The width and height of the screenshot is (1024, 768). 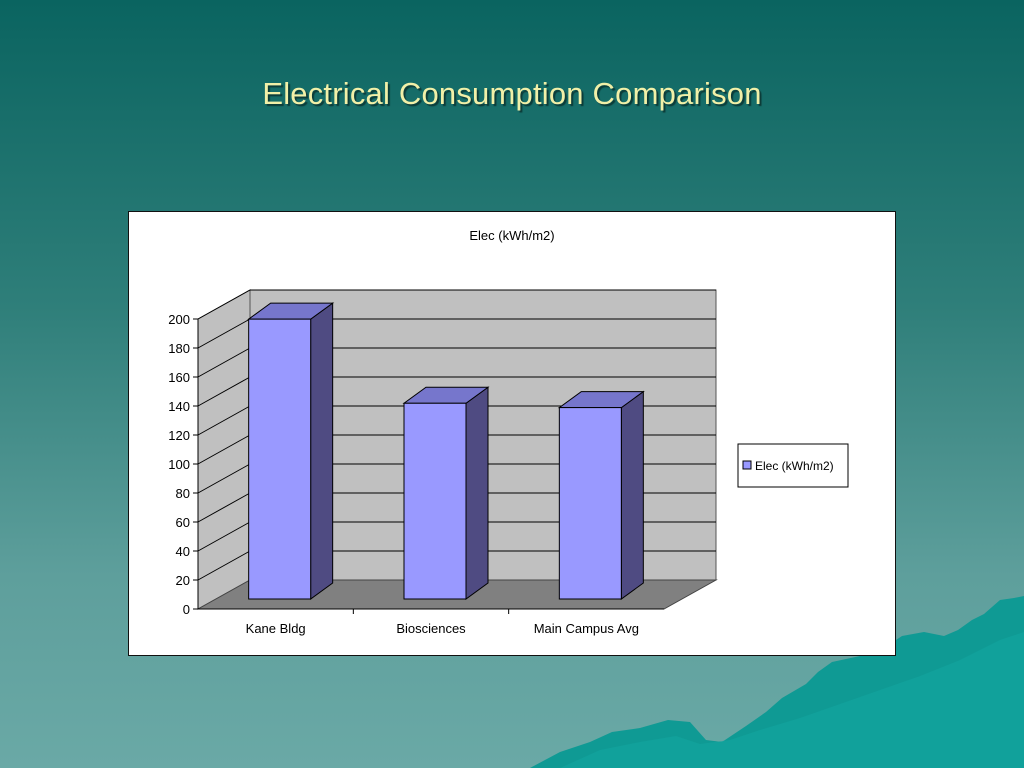 What do you see at coordinates (586, 628) in the screenshot?
I see `x-tick-label: Main Campus Avg` at bounding box center [586, 628].